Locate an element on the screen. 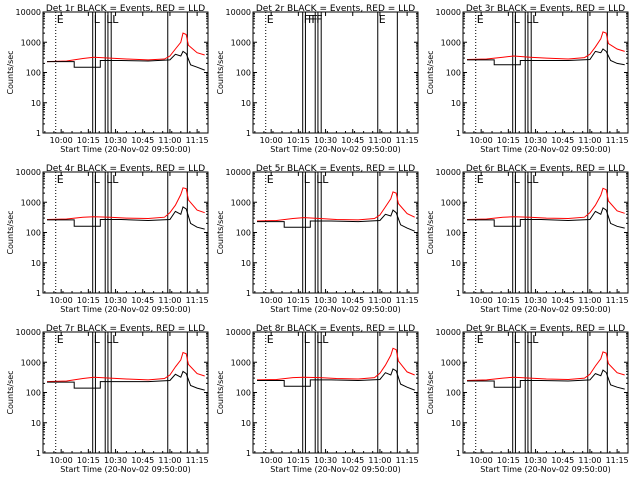 The width and height of the screenshot is (640, 480). panel-title: Det 1r BLACK = Events, RED = LLD is located at coordinates (125, 9).